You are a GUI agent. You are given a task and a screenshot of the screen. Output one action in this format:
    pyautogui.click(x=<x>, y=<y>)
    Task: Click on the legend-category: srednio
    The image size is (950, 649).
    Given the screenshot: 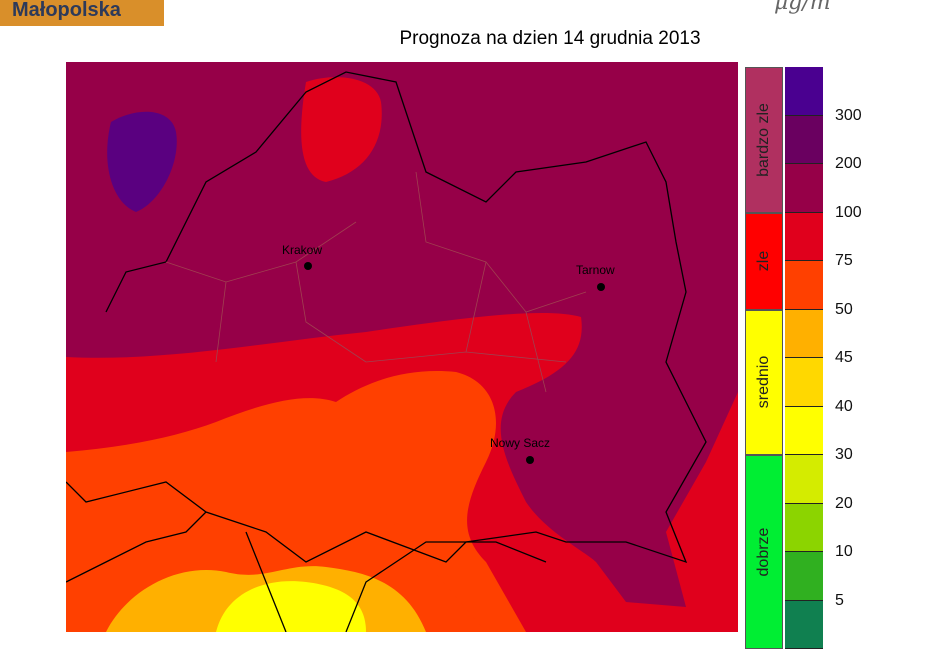 What is the action you would take?
    pyautogui.click(x=764, y=383)
    